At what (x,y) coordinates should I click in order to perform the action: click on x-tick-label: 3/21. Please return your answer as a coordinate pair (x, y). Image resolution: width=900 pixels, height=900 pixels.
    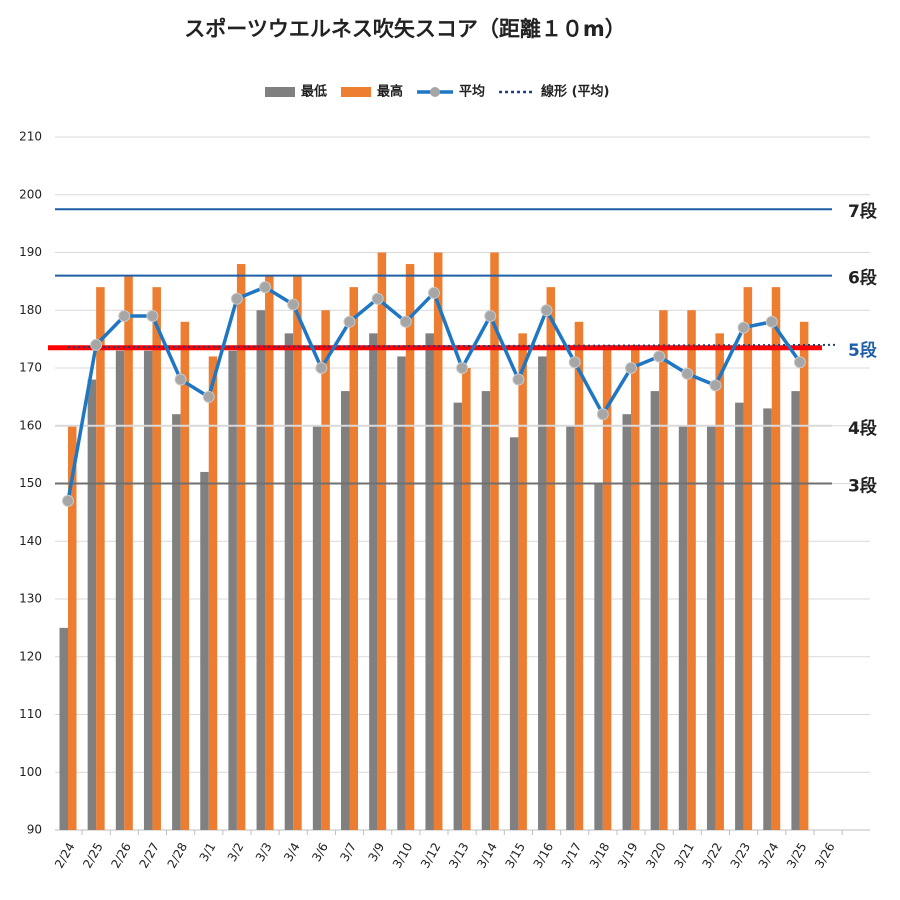
    Looking at the image, I should click on (684, 855).